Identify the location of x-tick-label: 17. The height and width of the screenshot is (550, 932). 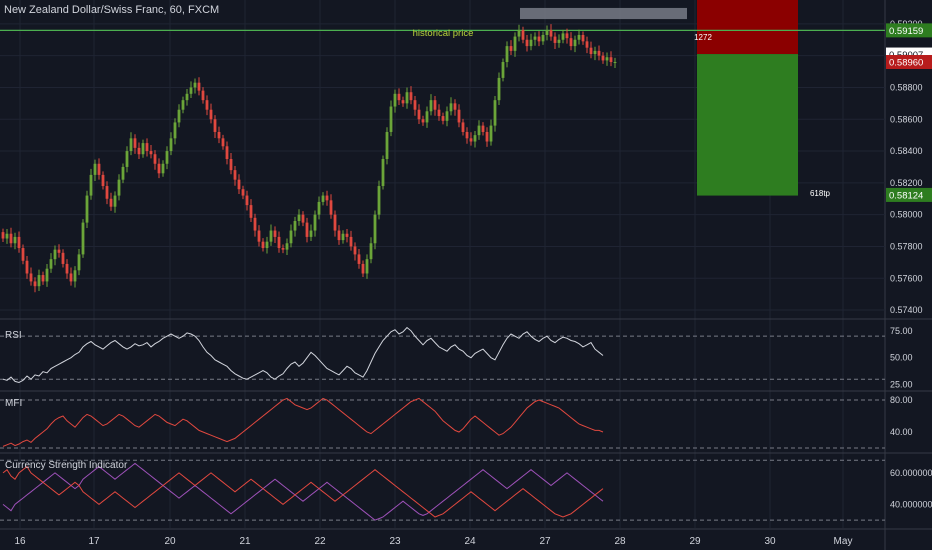
(94, 541).